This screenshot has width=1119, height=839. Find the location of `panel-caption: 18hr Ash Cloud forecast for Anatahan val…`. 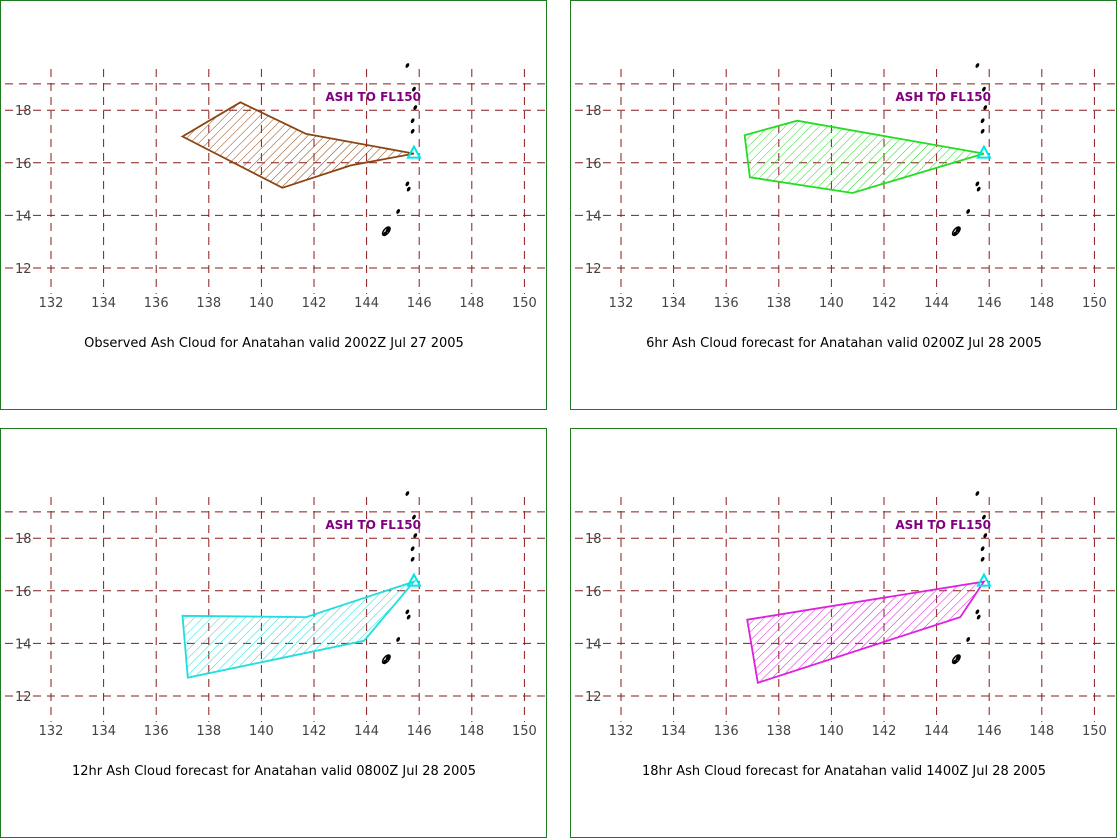

panel-caption: 18hr Ash Cloud forecast for Anatahan val… is located at coordinates (844, 771).